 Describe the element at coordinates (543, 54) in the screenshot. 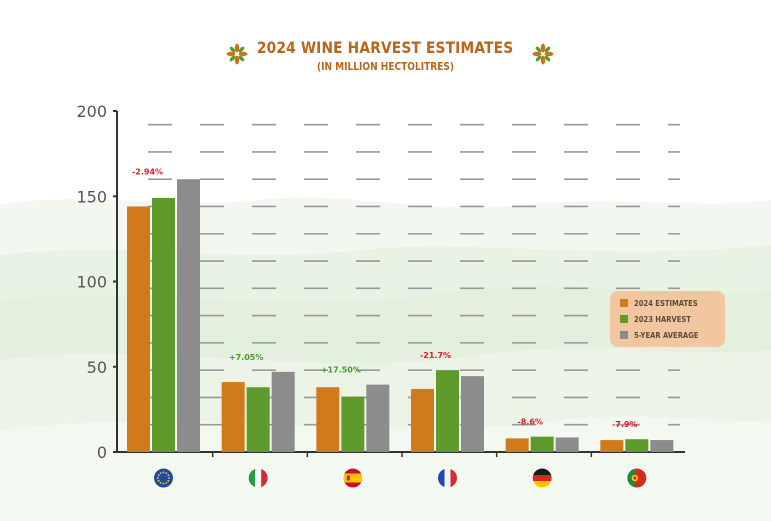

I see `right-ornament-icon` at that location.